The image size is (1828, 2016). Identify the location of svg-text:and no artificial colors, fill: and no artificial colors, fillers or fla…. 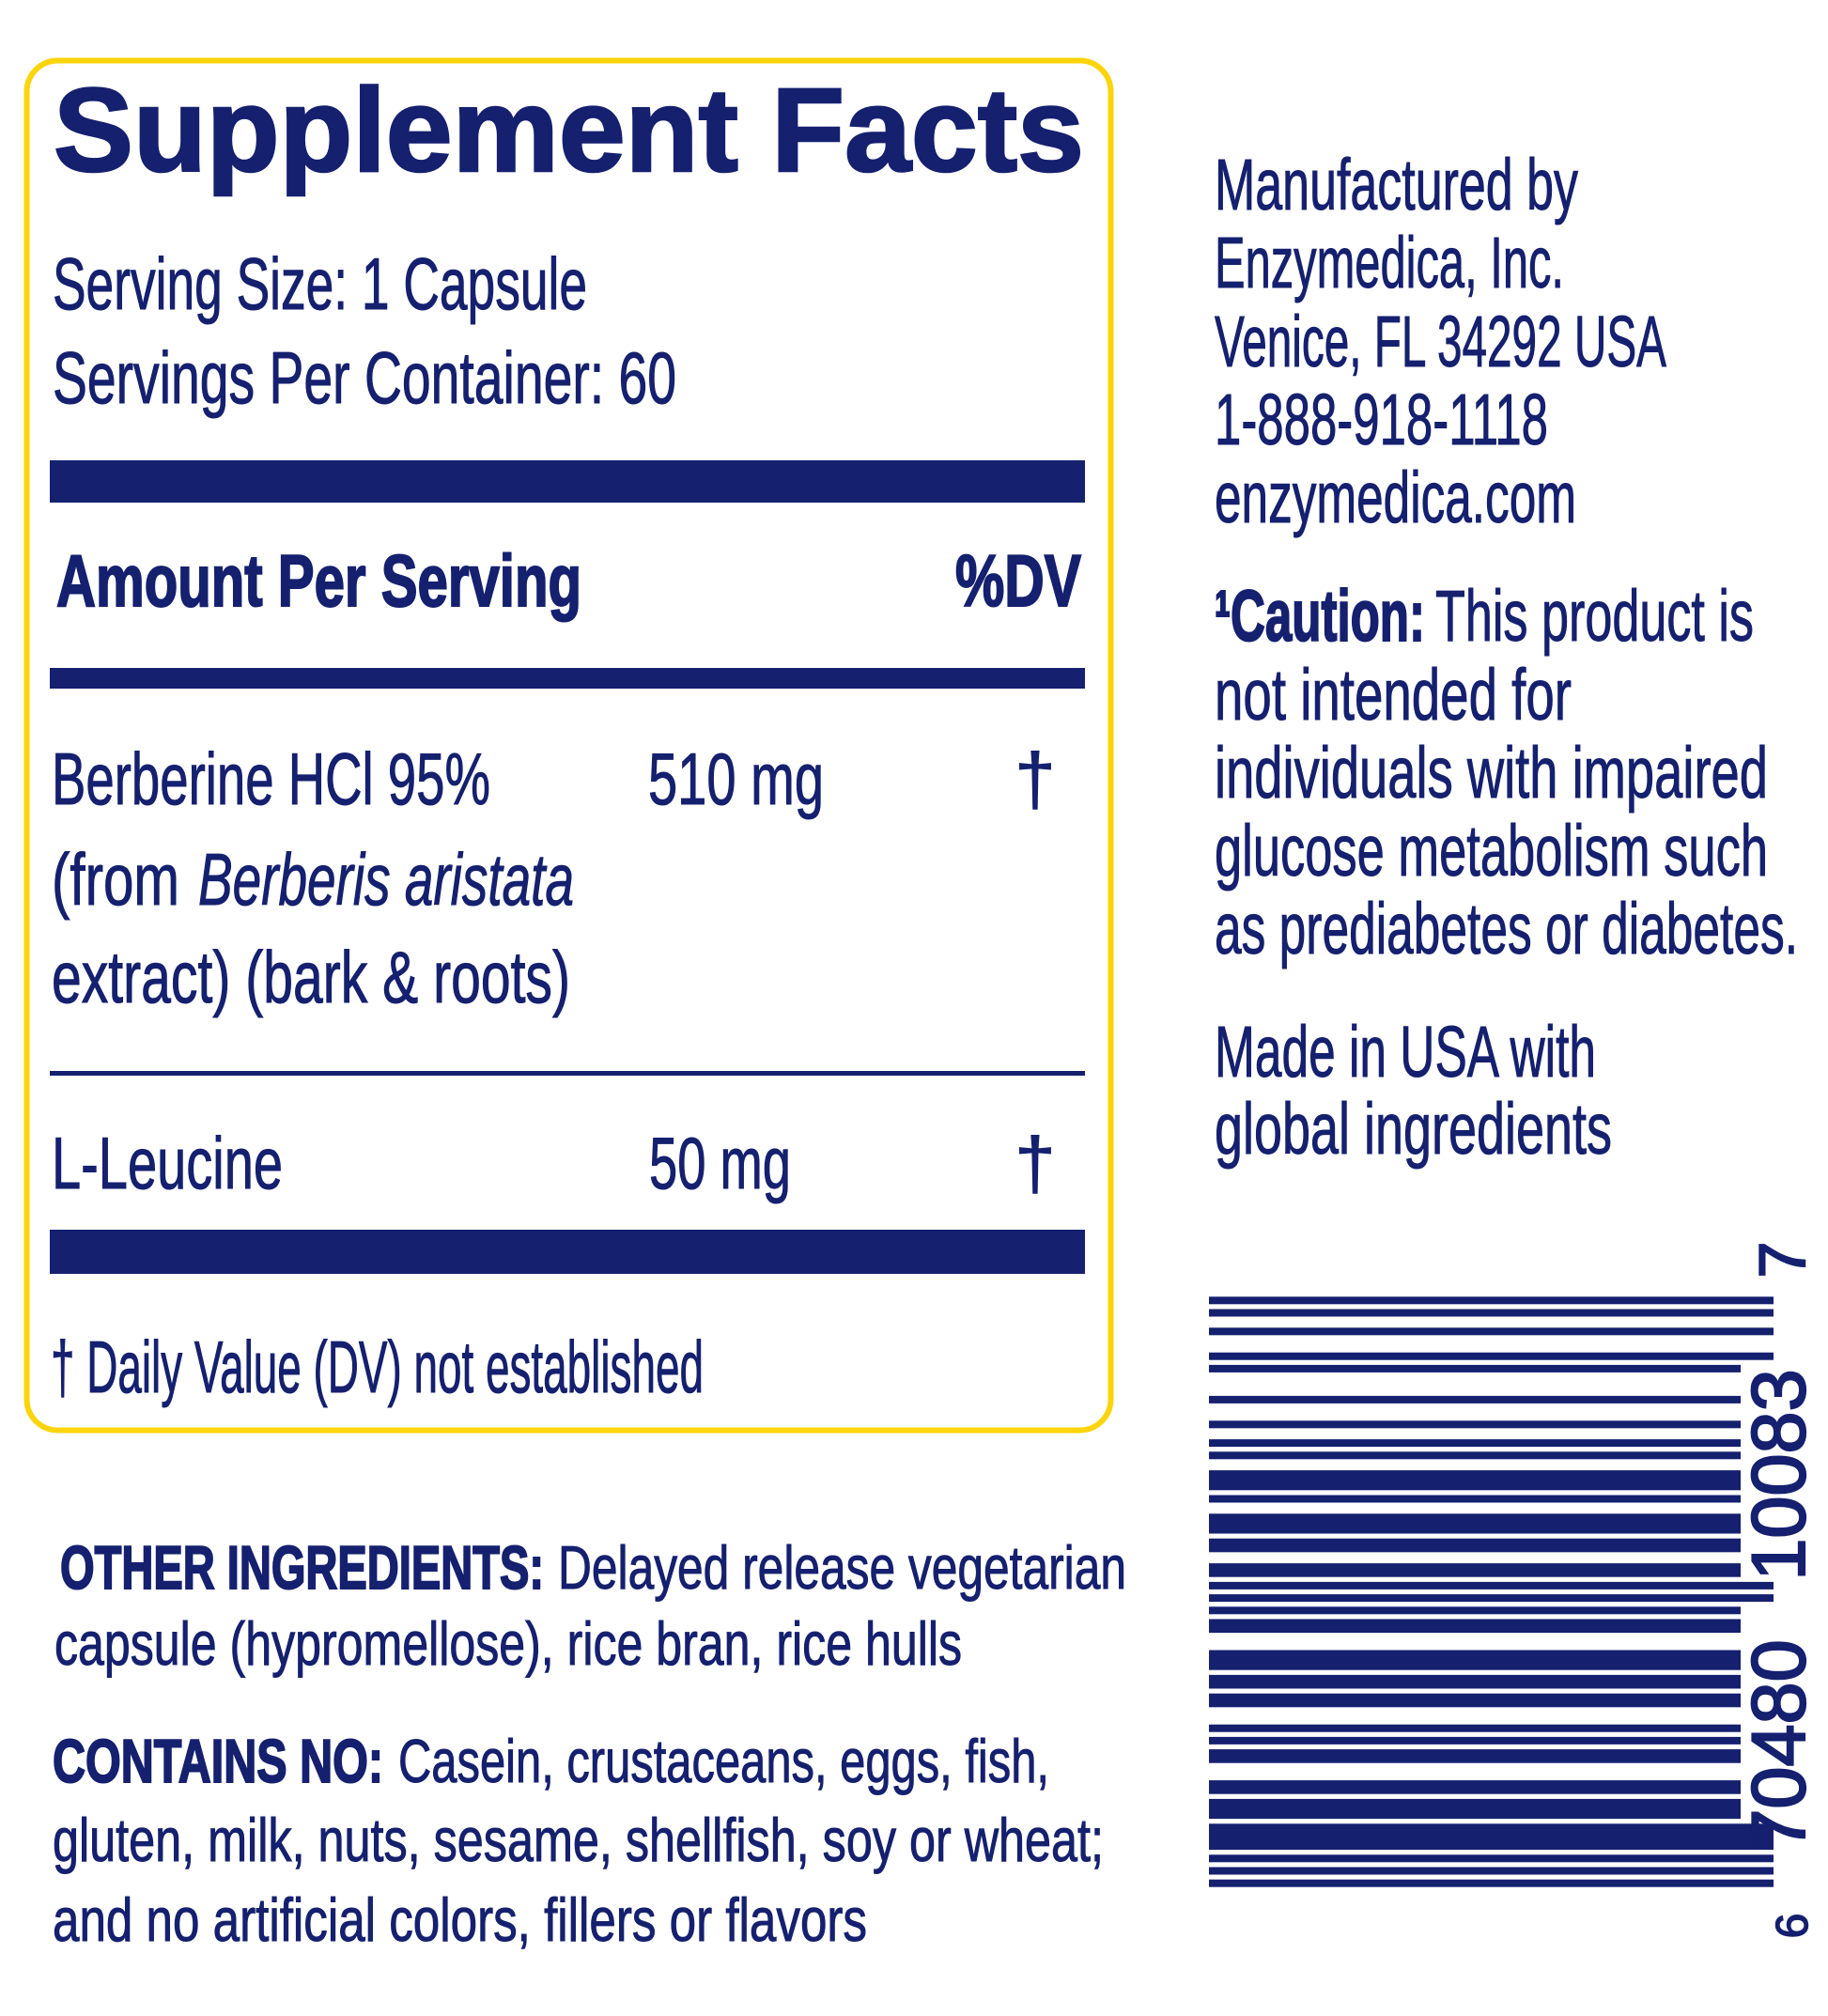
(460, 1919).